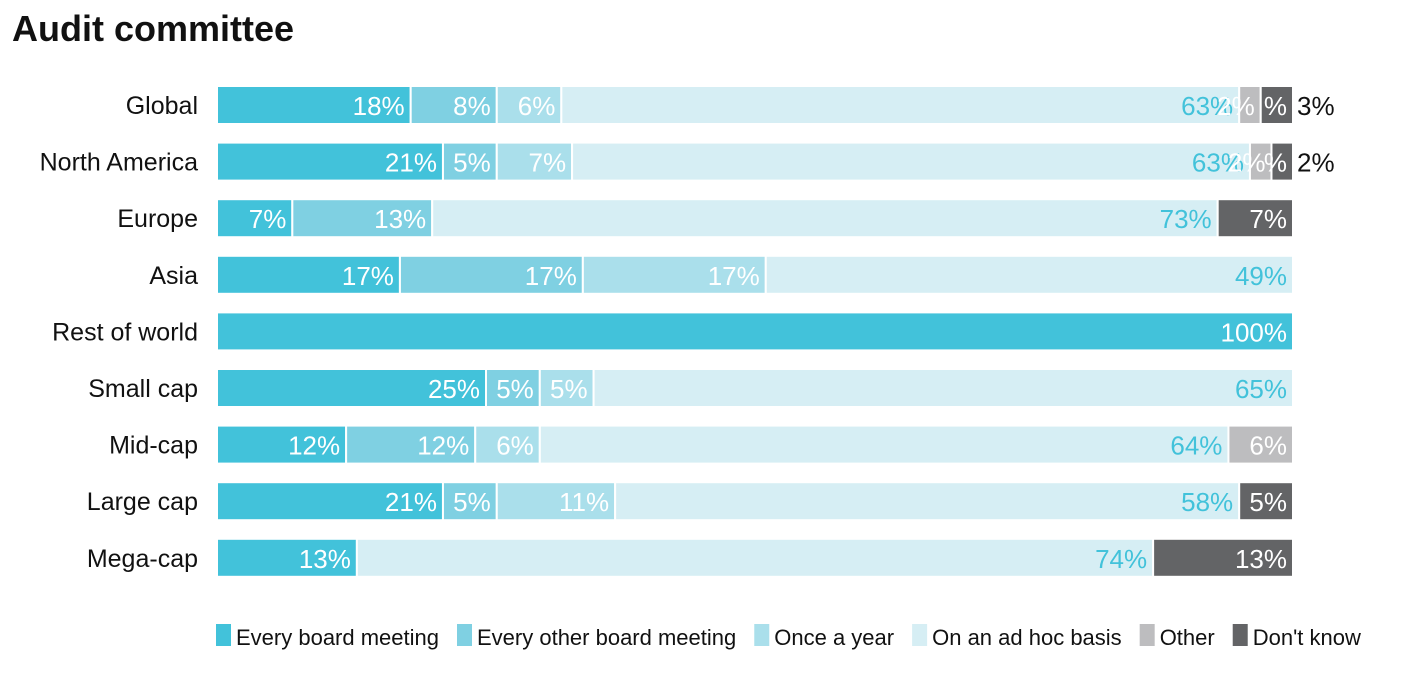 Image resolution: width=1416 pixels, height=681 pixels. Describe the element at coordinates (119, 163) in the screenshot. I see `row-label: North America` at that location.